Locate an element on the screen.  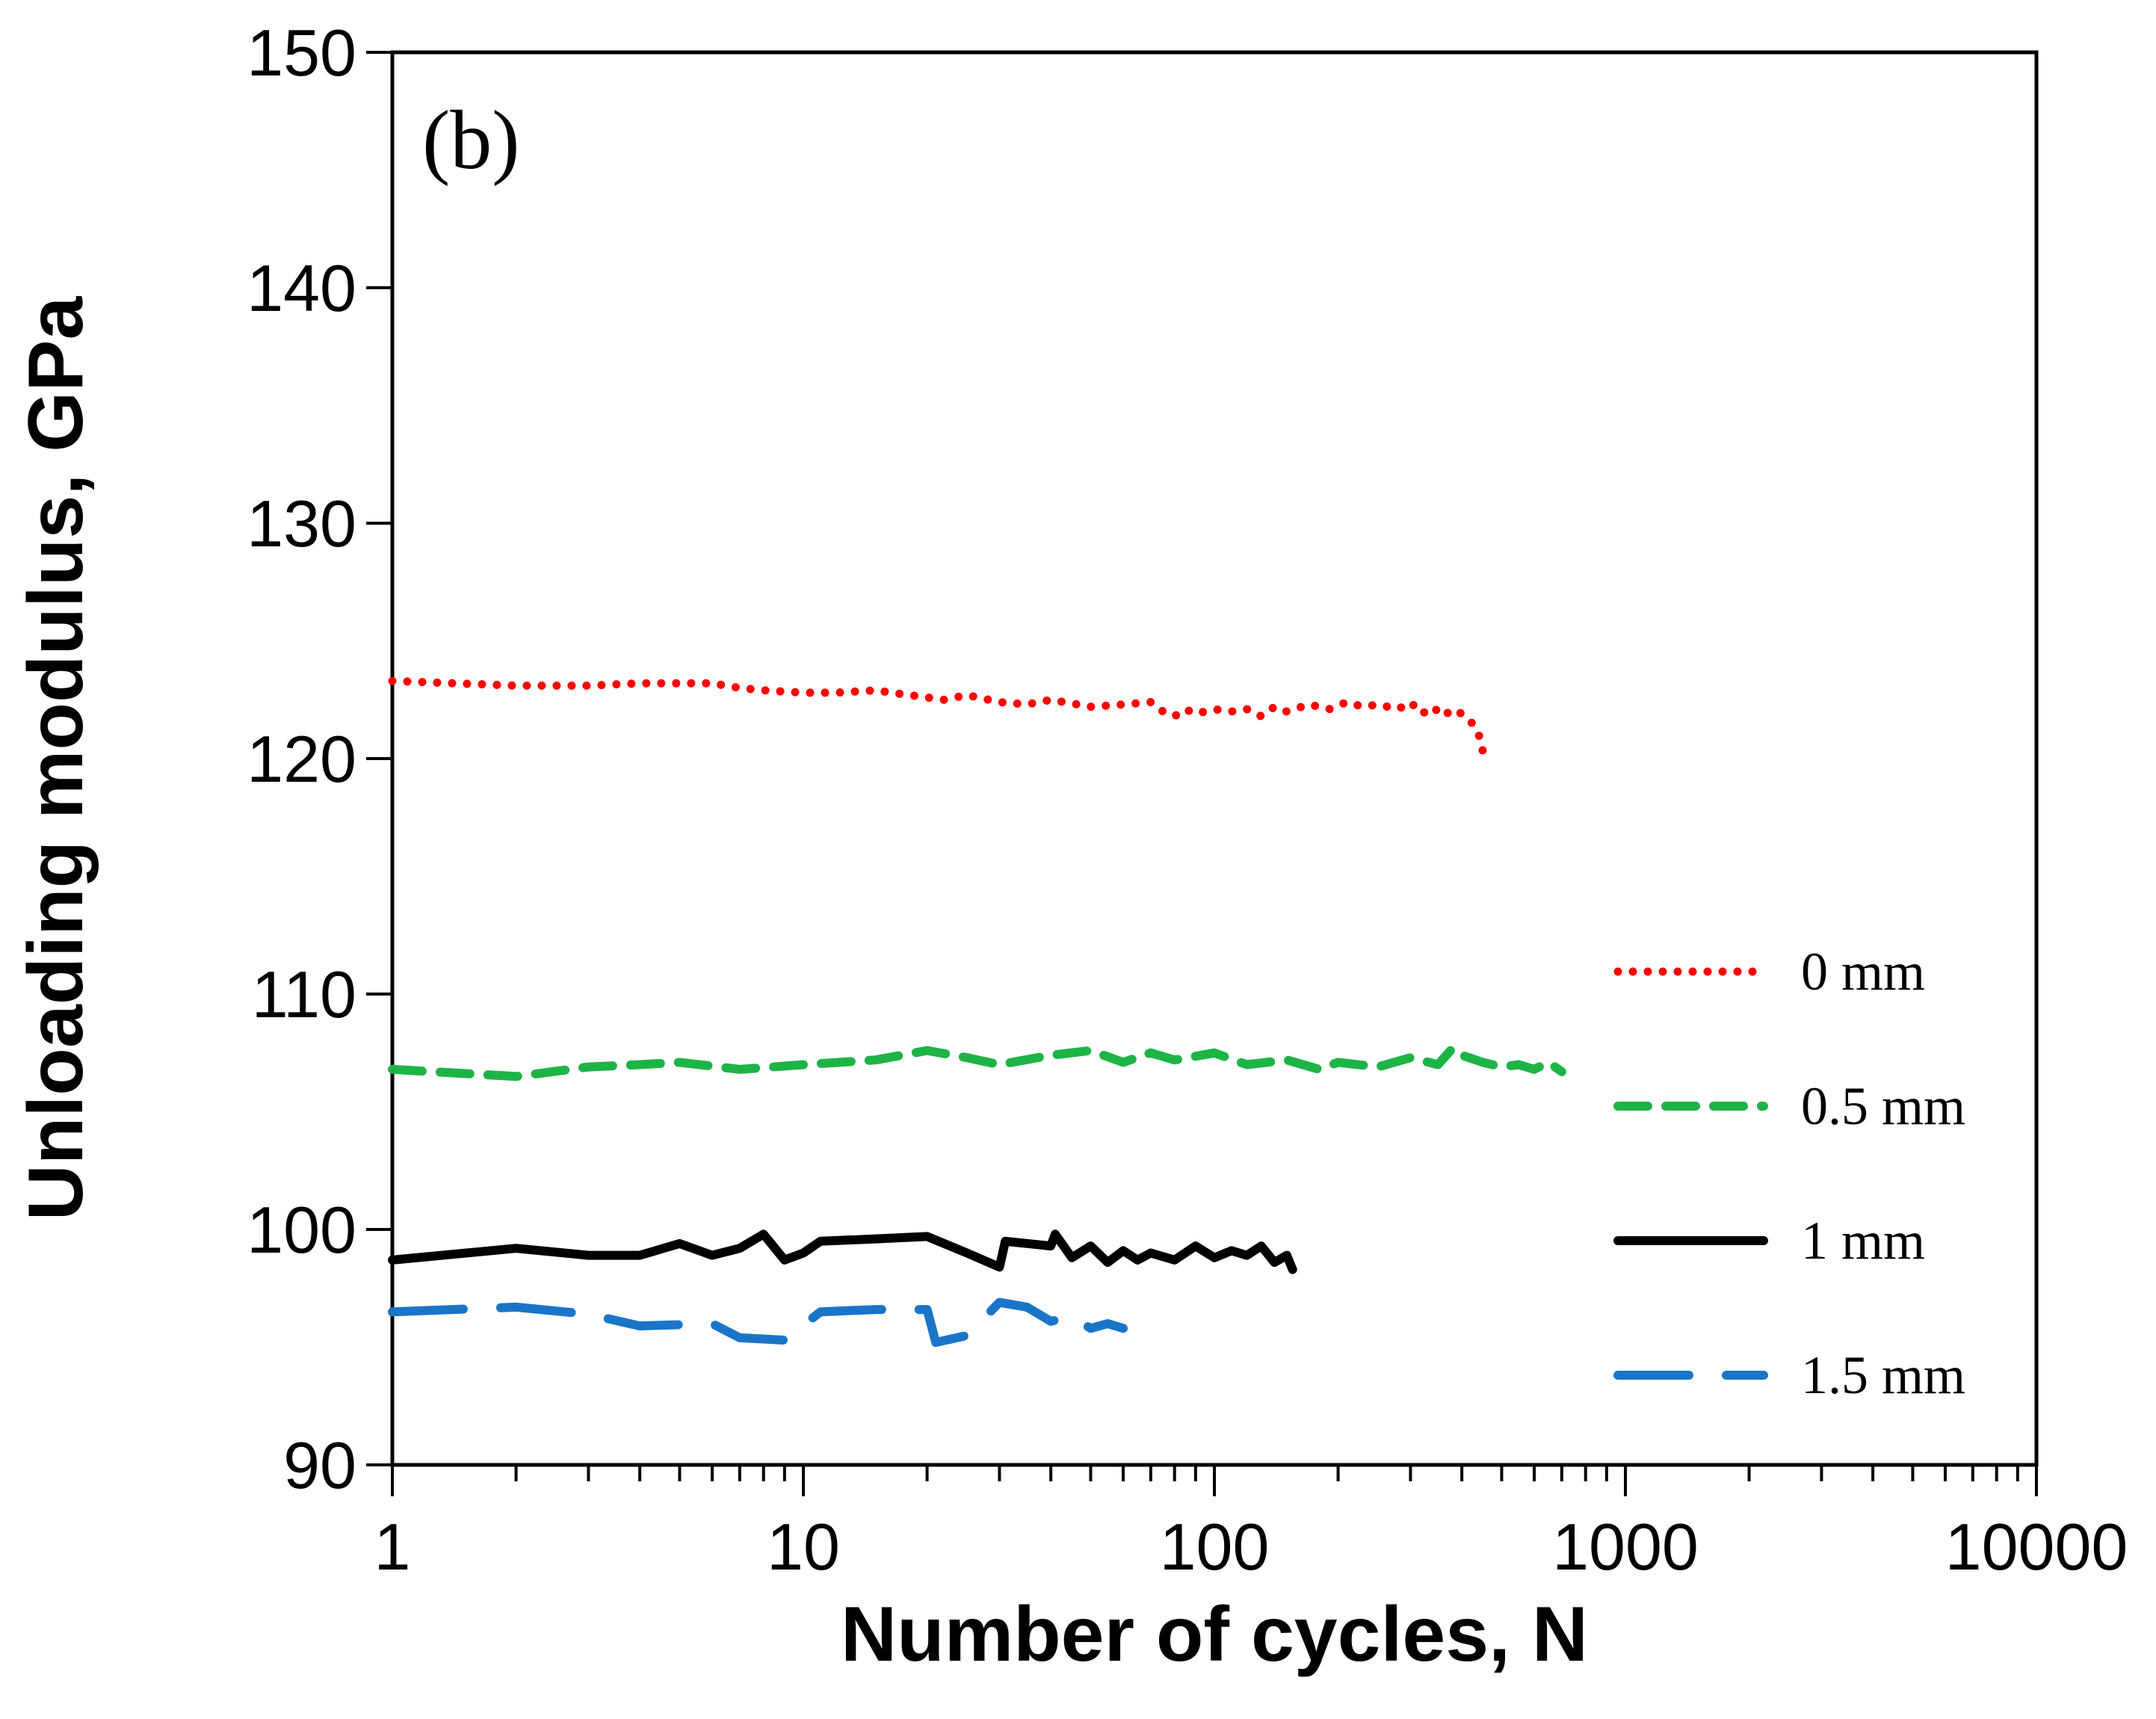
y-tick-label: 130 is located at coordinates (301, 524).